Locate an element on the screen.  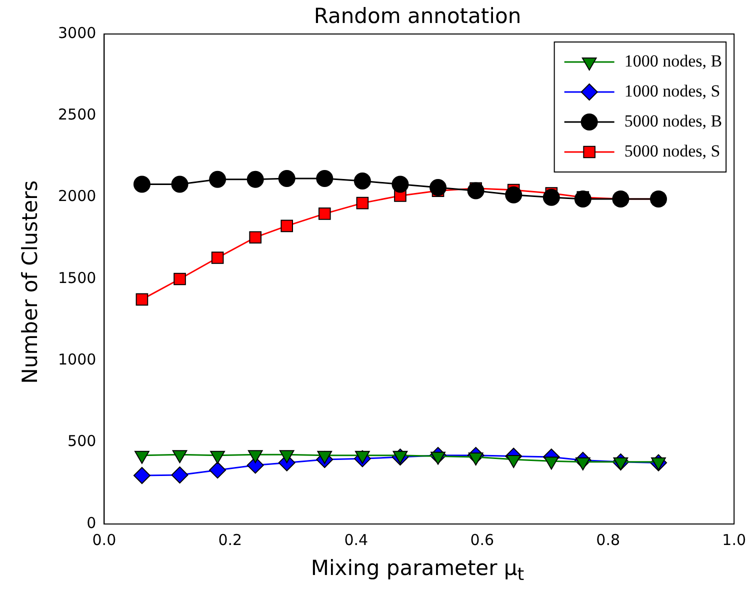
x-tick-label: 0.0 is located at coordinates (104, 539).